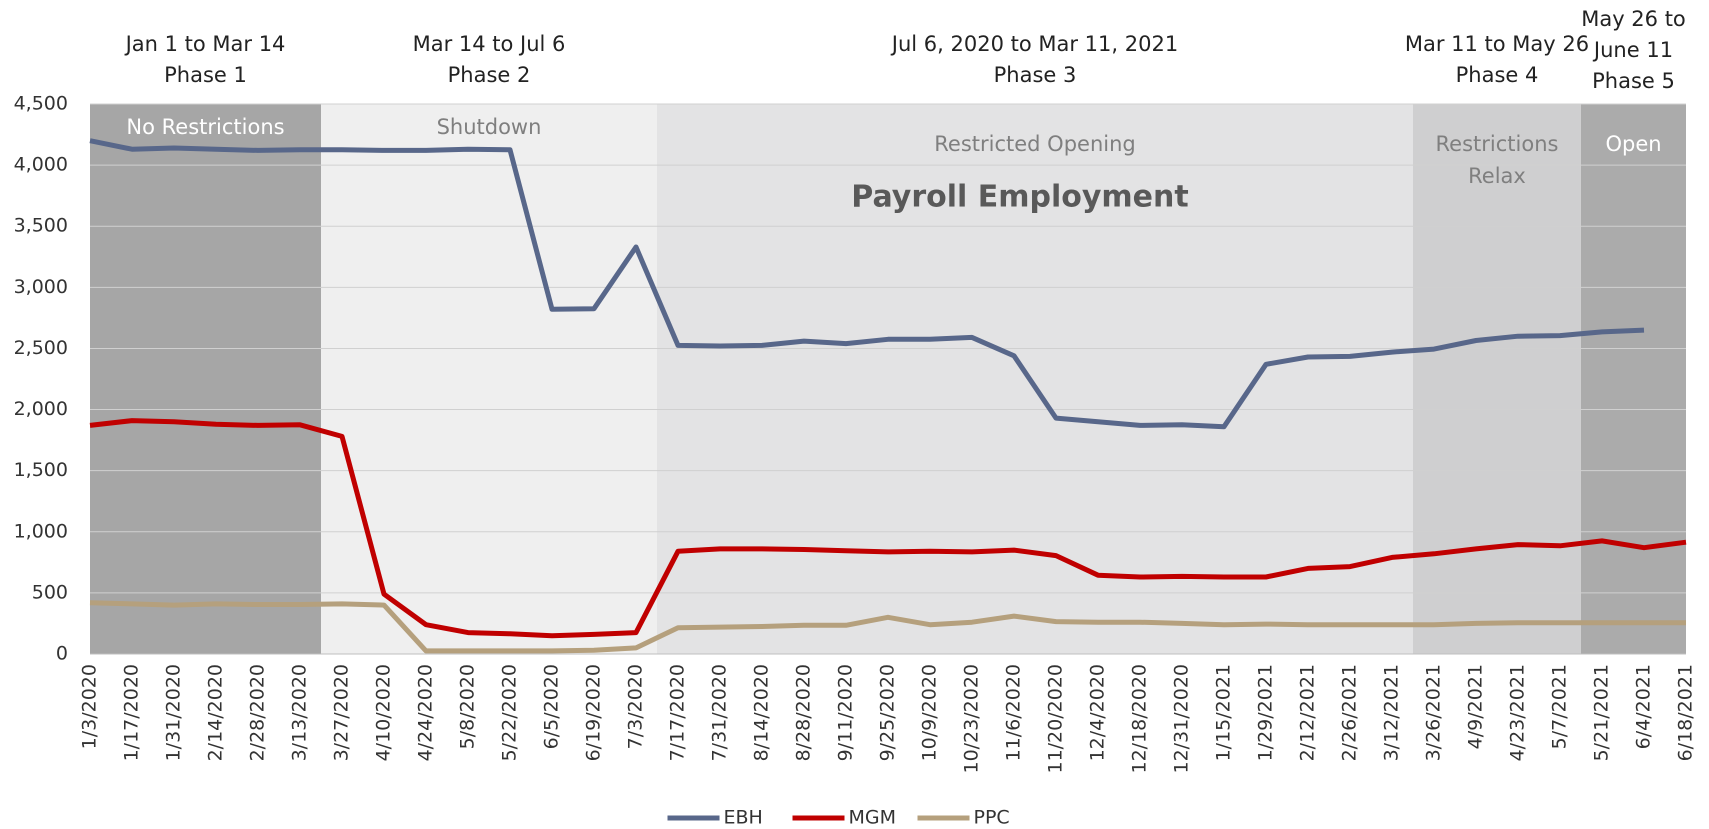 This screenshot has height=829, width=1709. Describe the element at coordinates (1633, 144) in the screenshot. I see `phase-label: Open` at that location.